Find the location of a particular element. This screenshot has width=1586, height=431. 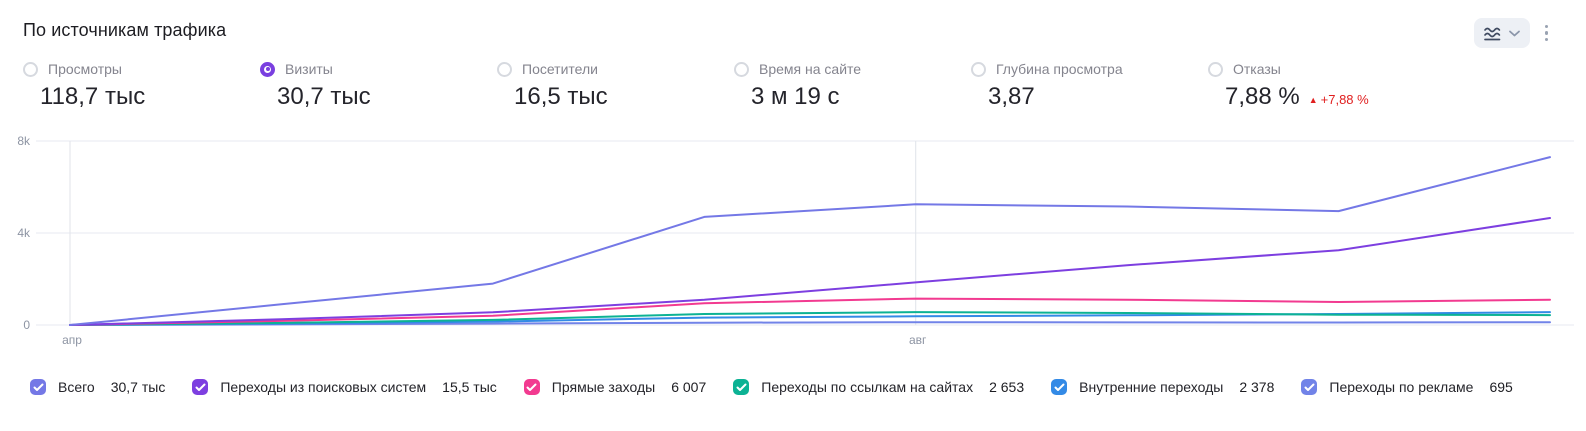

metric-radio-row-3: Время на сайте is located at coordinates (852, 69).